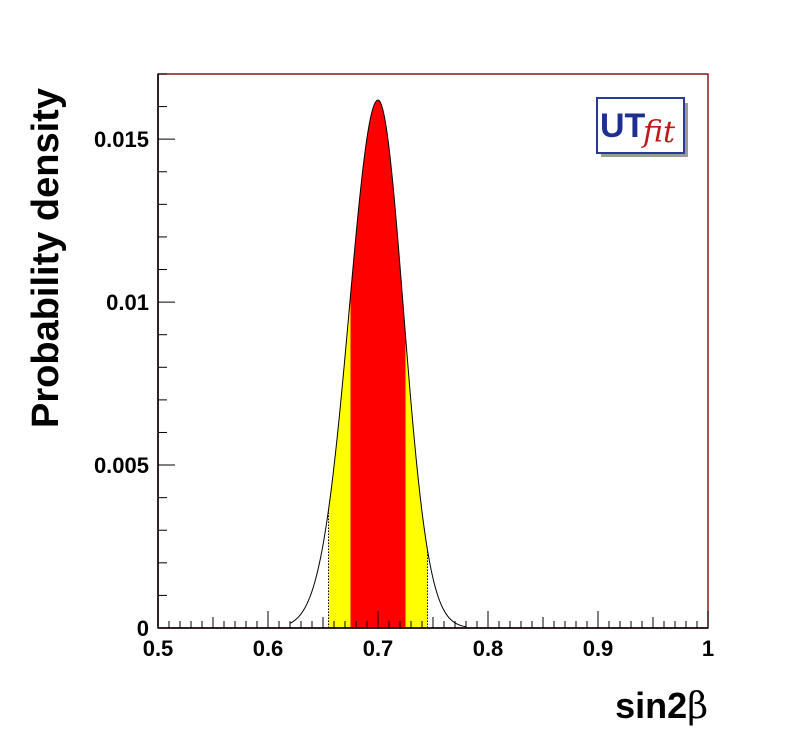 The height and width of the screenshot is (742, 788). What do you see at coordinates (378, 648) in the screenshot?
I see `x-tick-label: 0.7` at bounding box center [378, 648].